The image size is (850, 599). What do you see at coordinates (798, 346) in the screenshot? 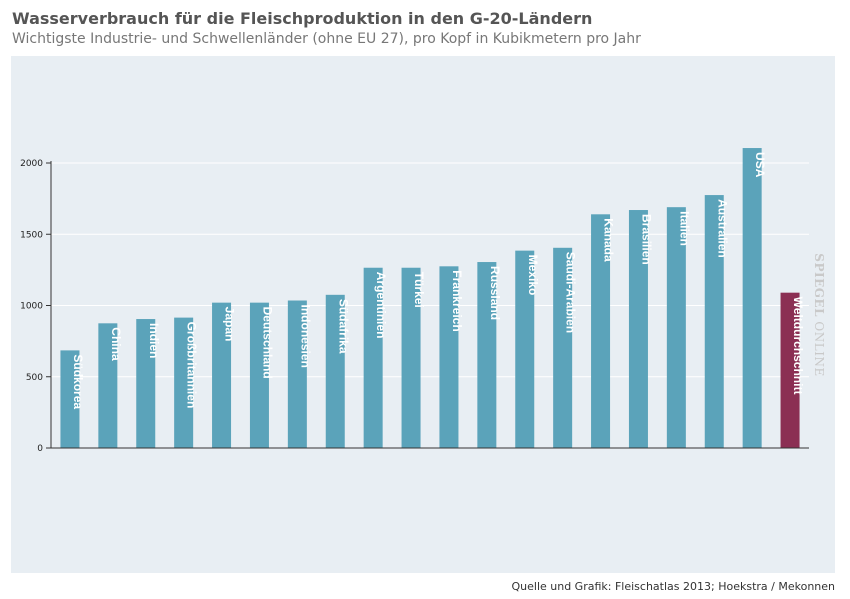
I see `bar-label: Weltdurchschnitt` at bounding box center [798, 346].